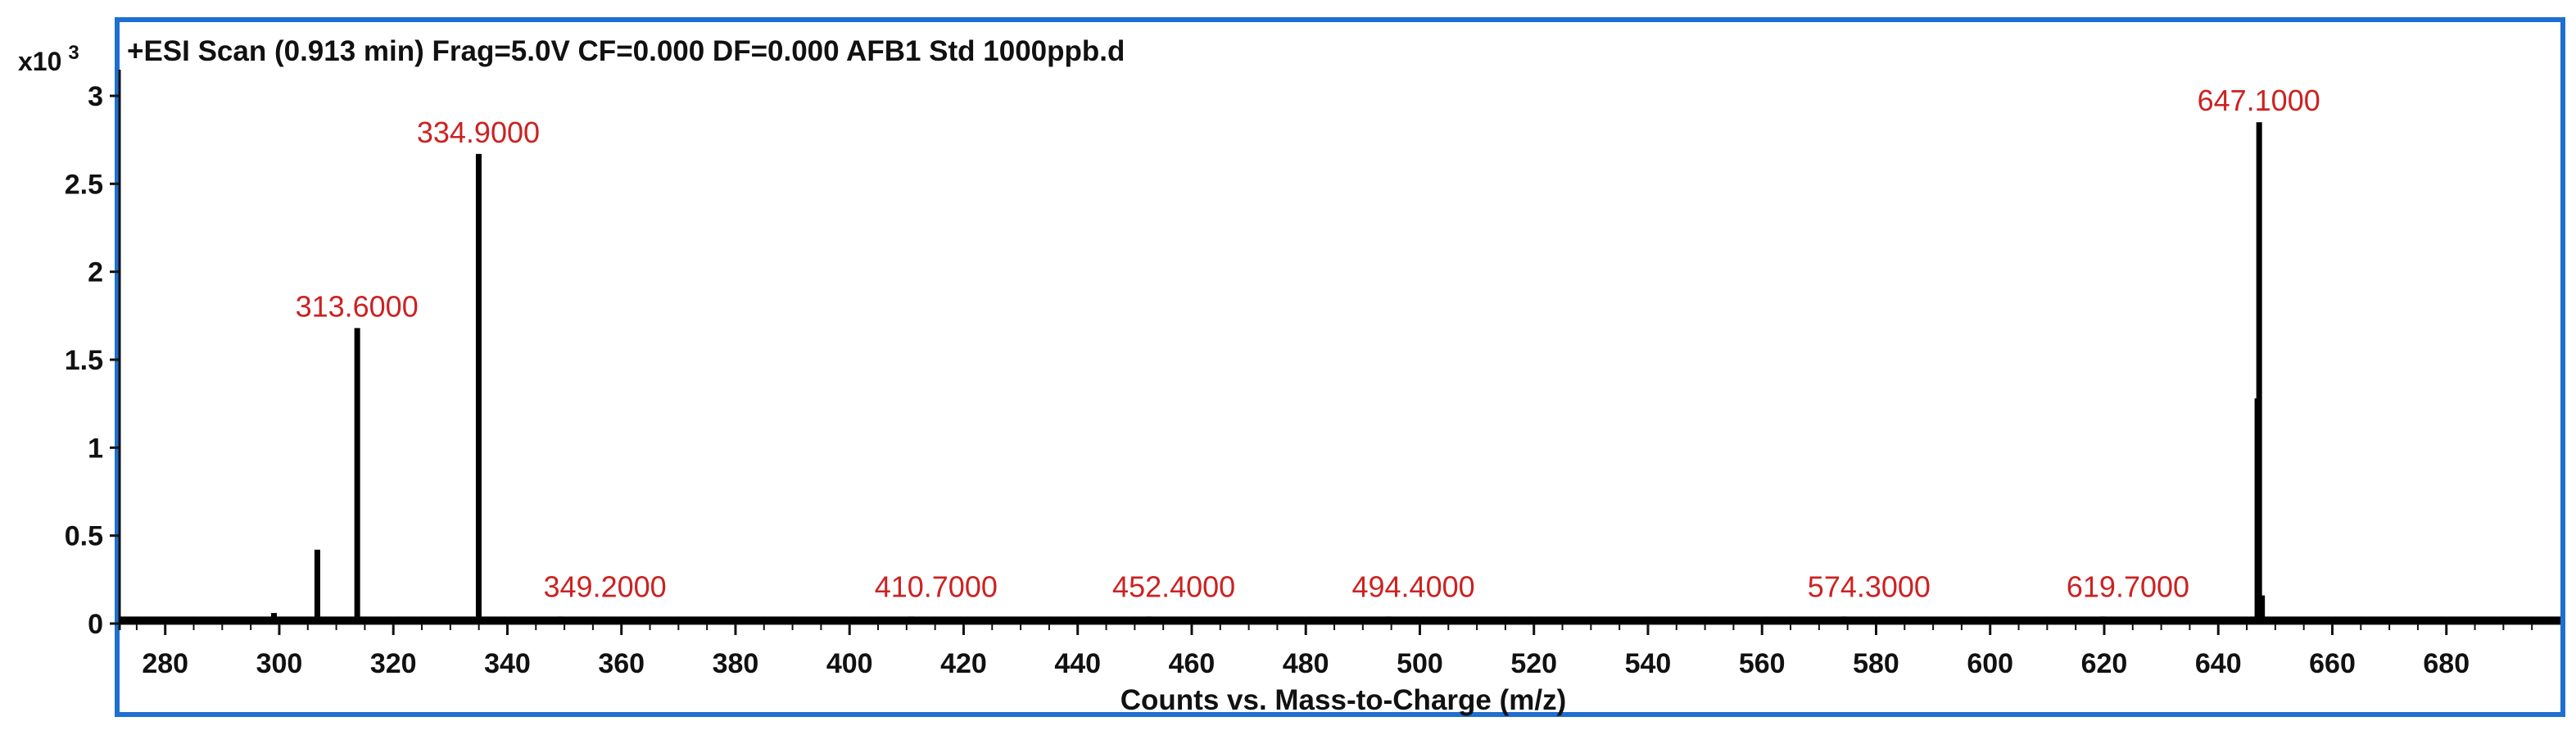 Image resolution: width=2576 pixels, height=735 pixels. I want to click on x-tick-label: 560, so click(1762, 663).